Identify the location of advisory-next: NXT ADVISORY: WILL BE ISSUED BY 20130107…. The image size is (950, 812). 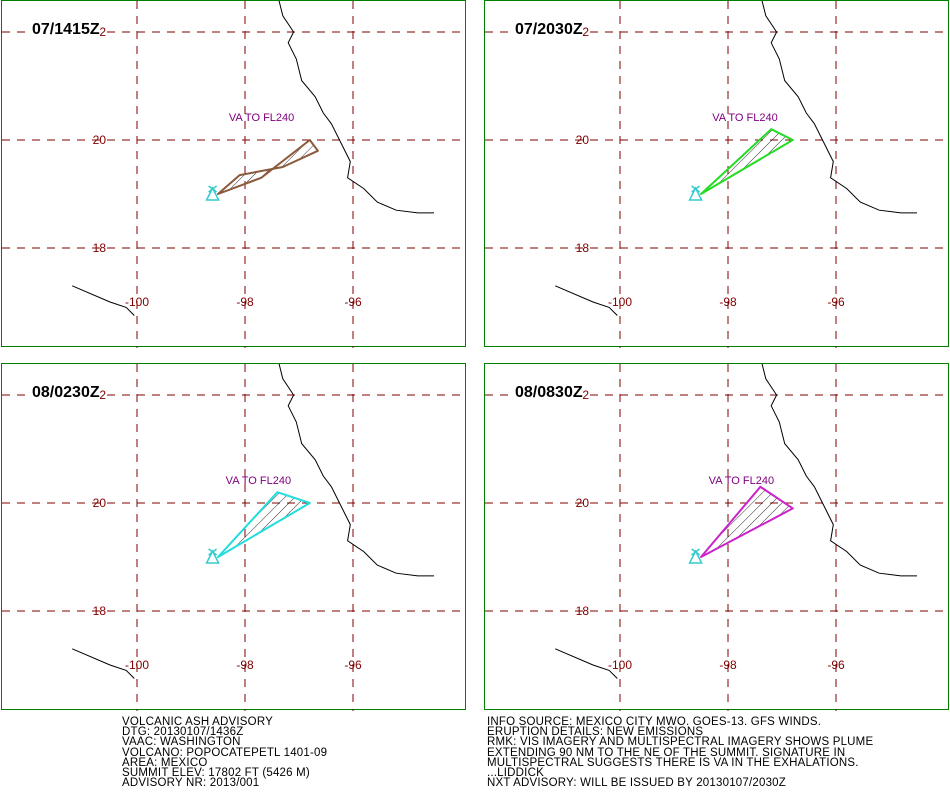
(636, 783).